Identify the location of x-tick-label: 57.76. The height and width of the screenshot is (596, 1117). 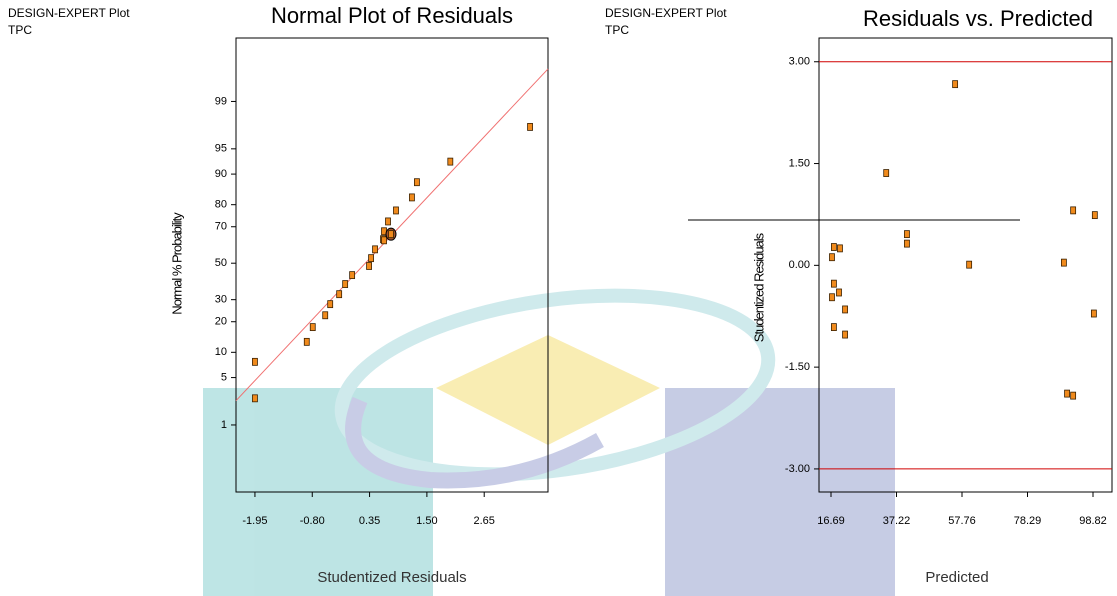
(962, 521).